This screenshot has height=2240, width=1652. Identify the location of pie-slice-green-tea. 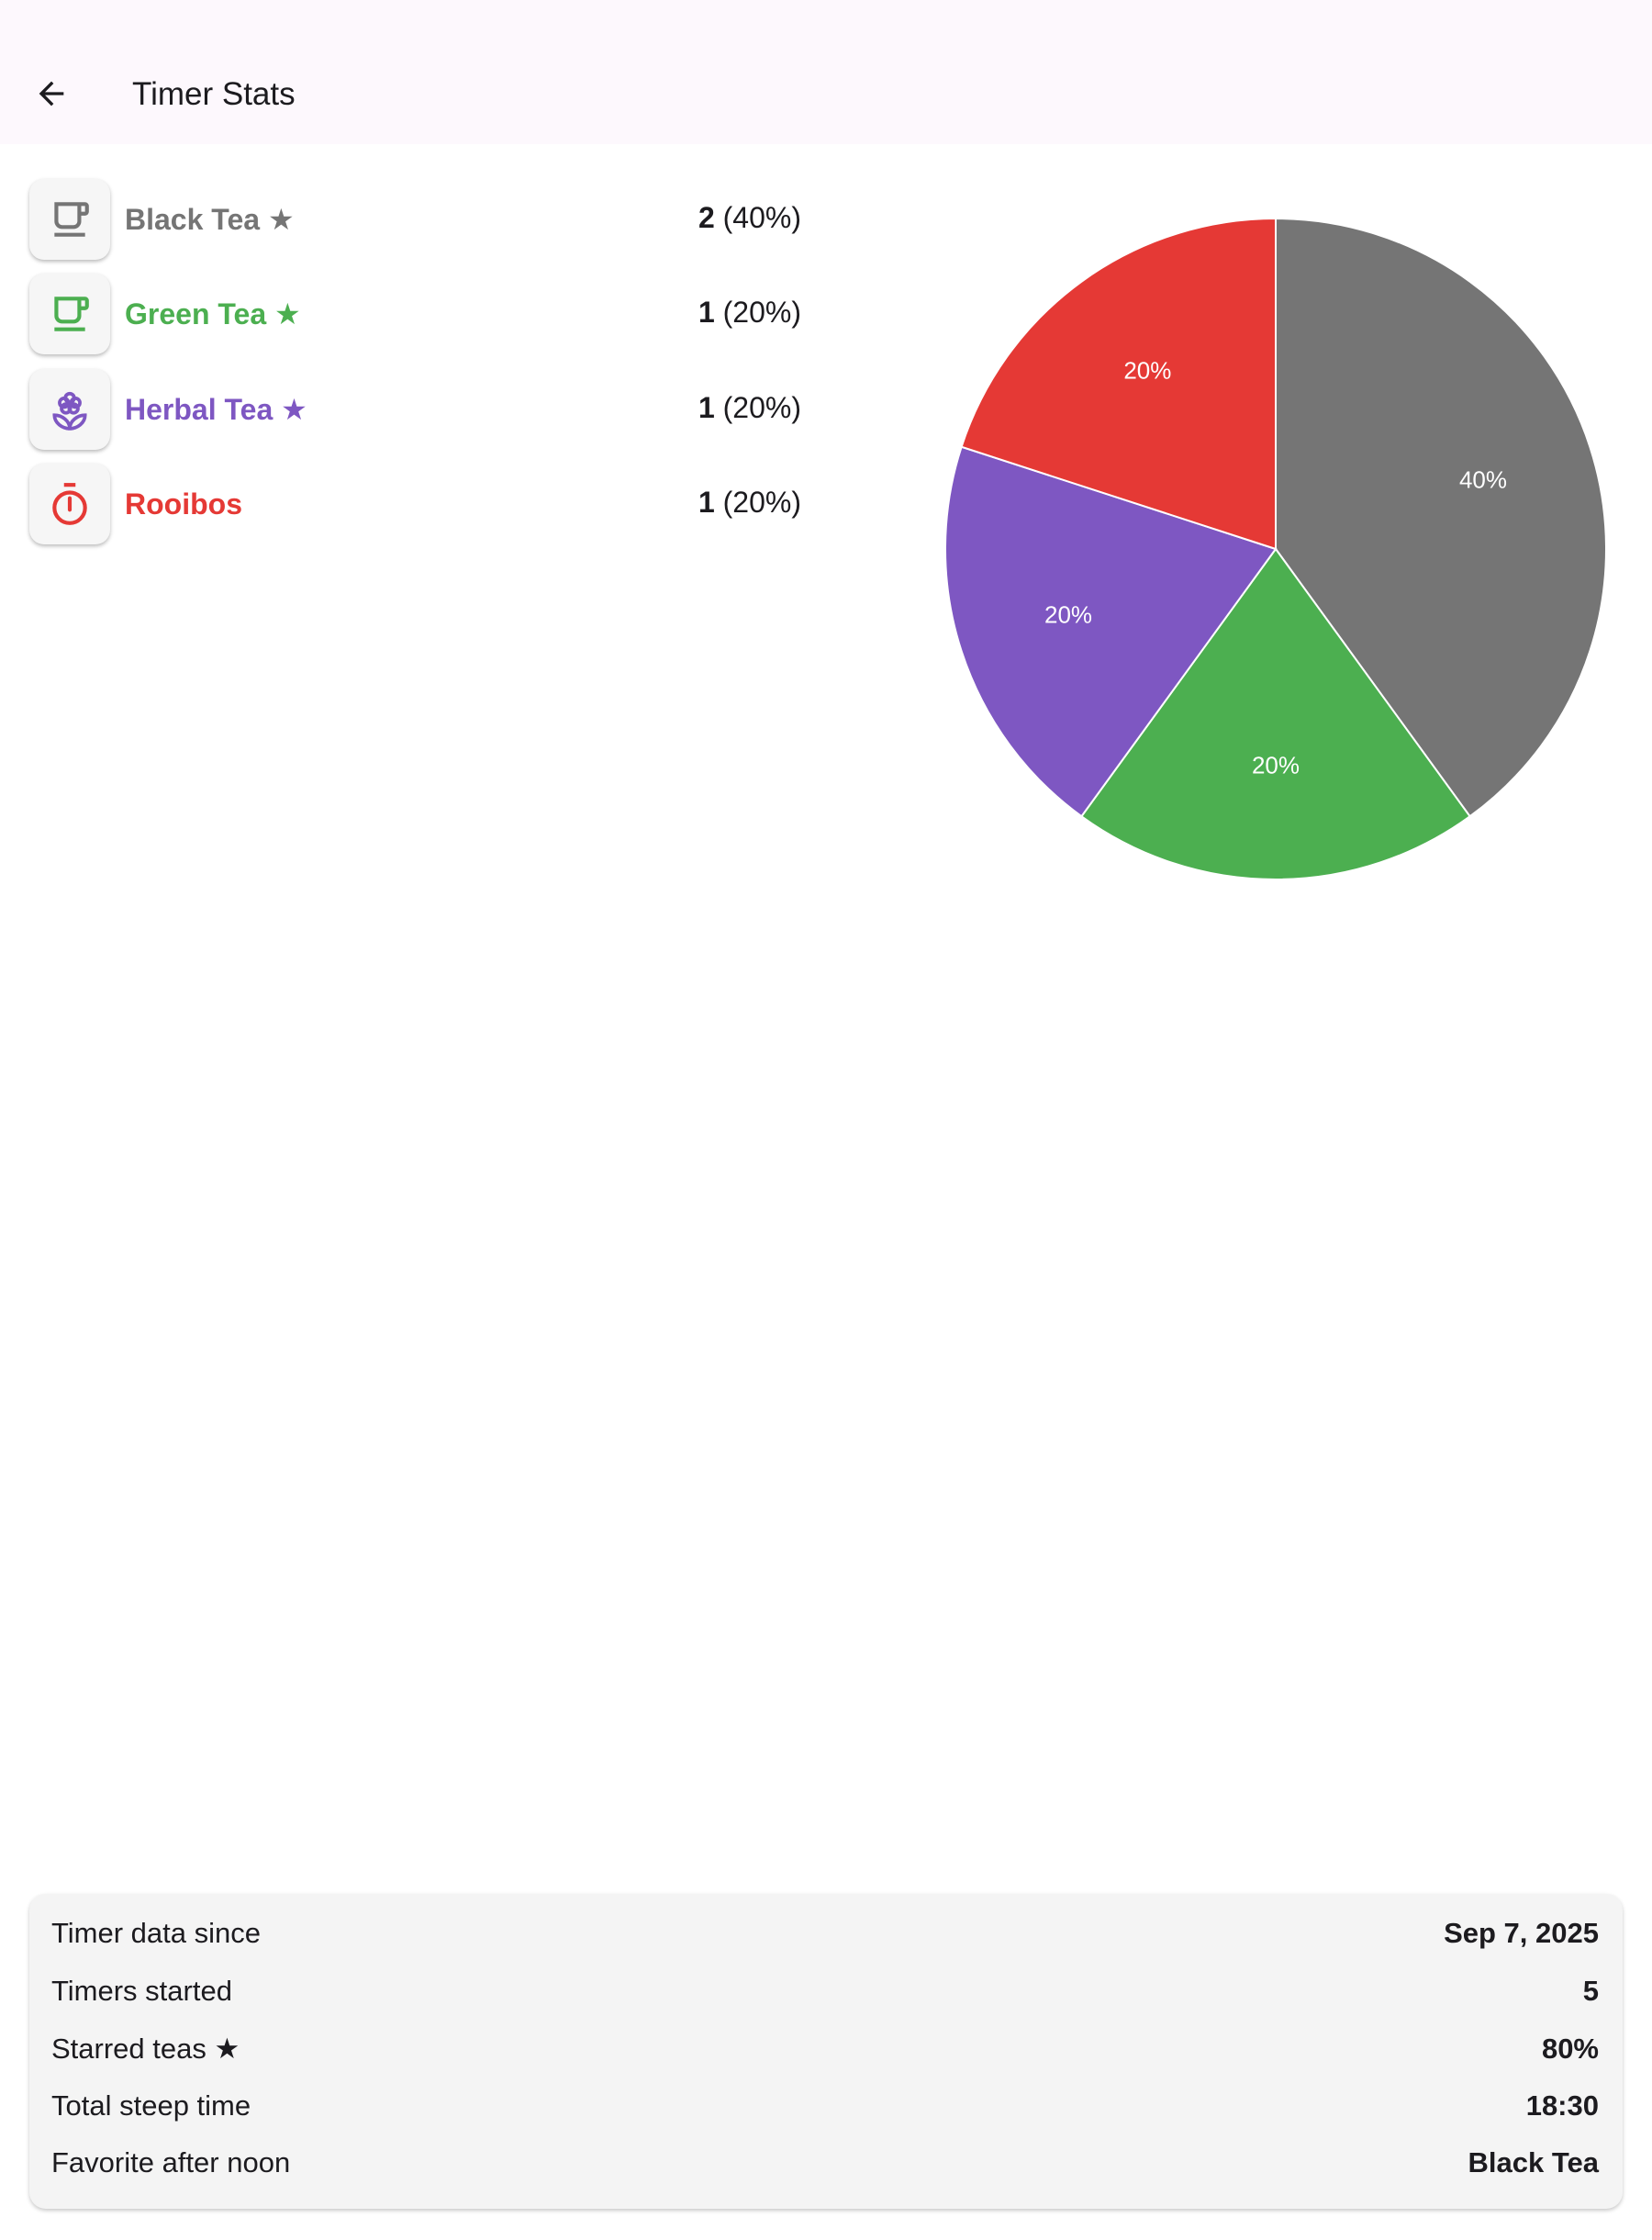
(1275, 713).